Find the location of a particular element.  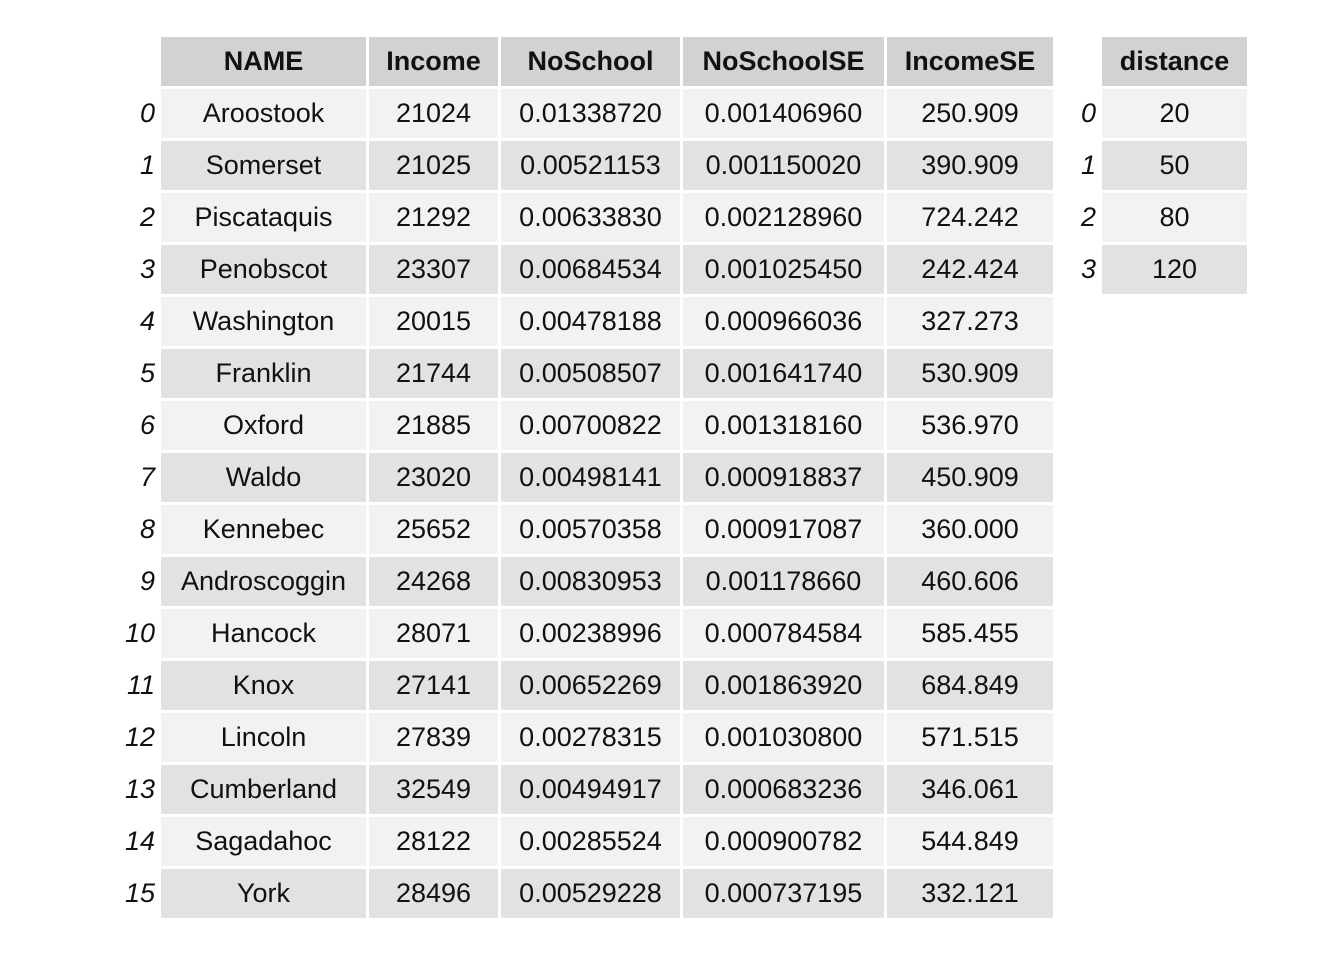

table-row: 15 York 28496 0.00529228 0.000737195 332.121 is located at coordinates (584, 893).